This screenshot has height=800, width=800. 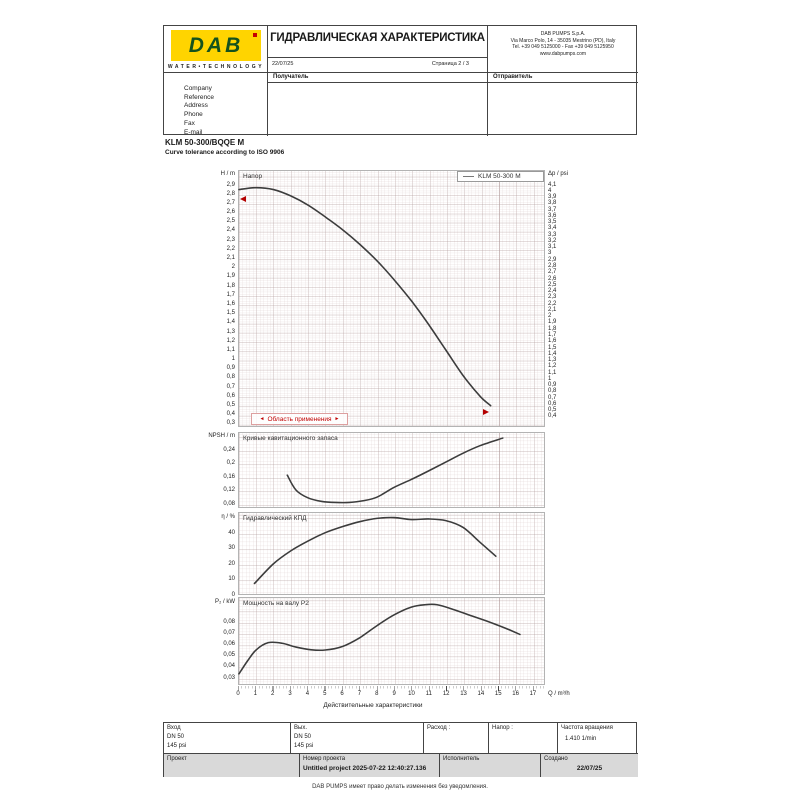 I want to click on logo-cell: DAB WATER•TECHNOLOGY, so click(x=216, y=49).